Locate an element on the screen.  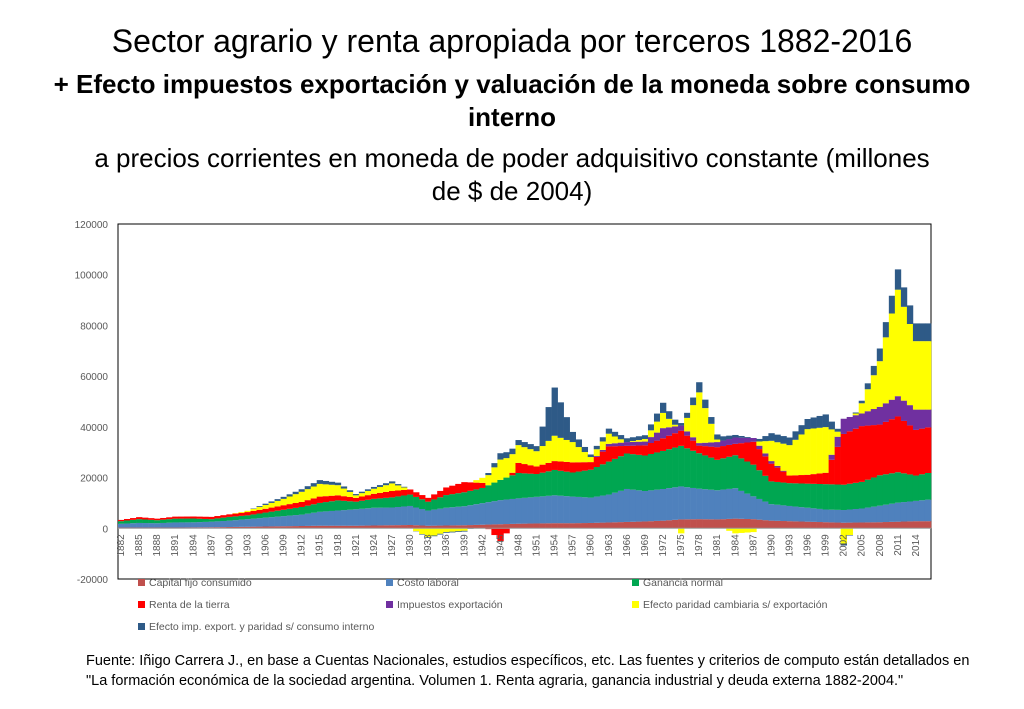
x-tick-label: 1954 is located at coordinates (555, 545).